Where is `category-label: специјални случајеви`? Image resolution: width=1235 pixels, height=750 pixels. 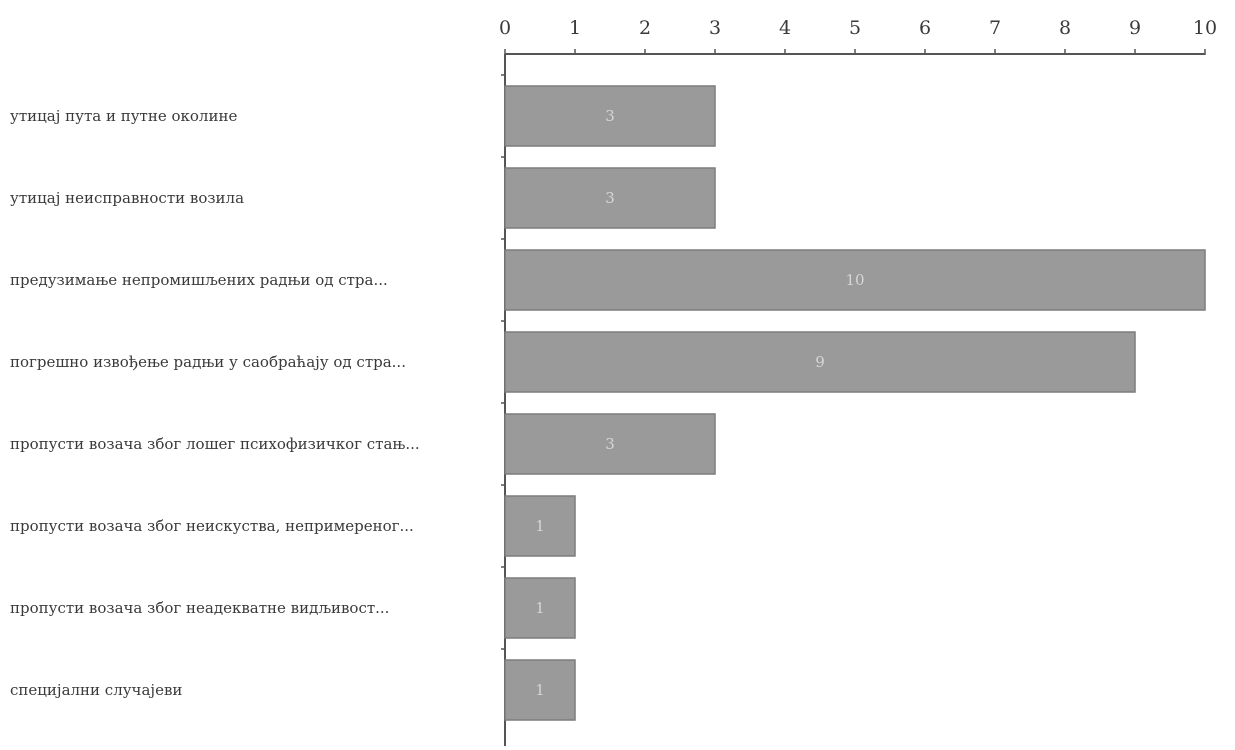
category-label: специјални случајеви is located at coordinates (96, 690).